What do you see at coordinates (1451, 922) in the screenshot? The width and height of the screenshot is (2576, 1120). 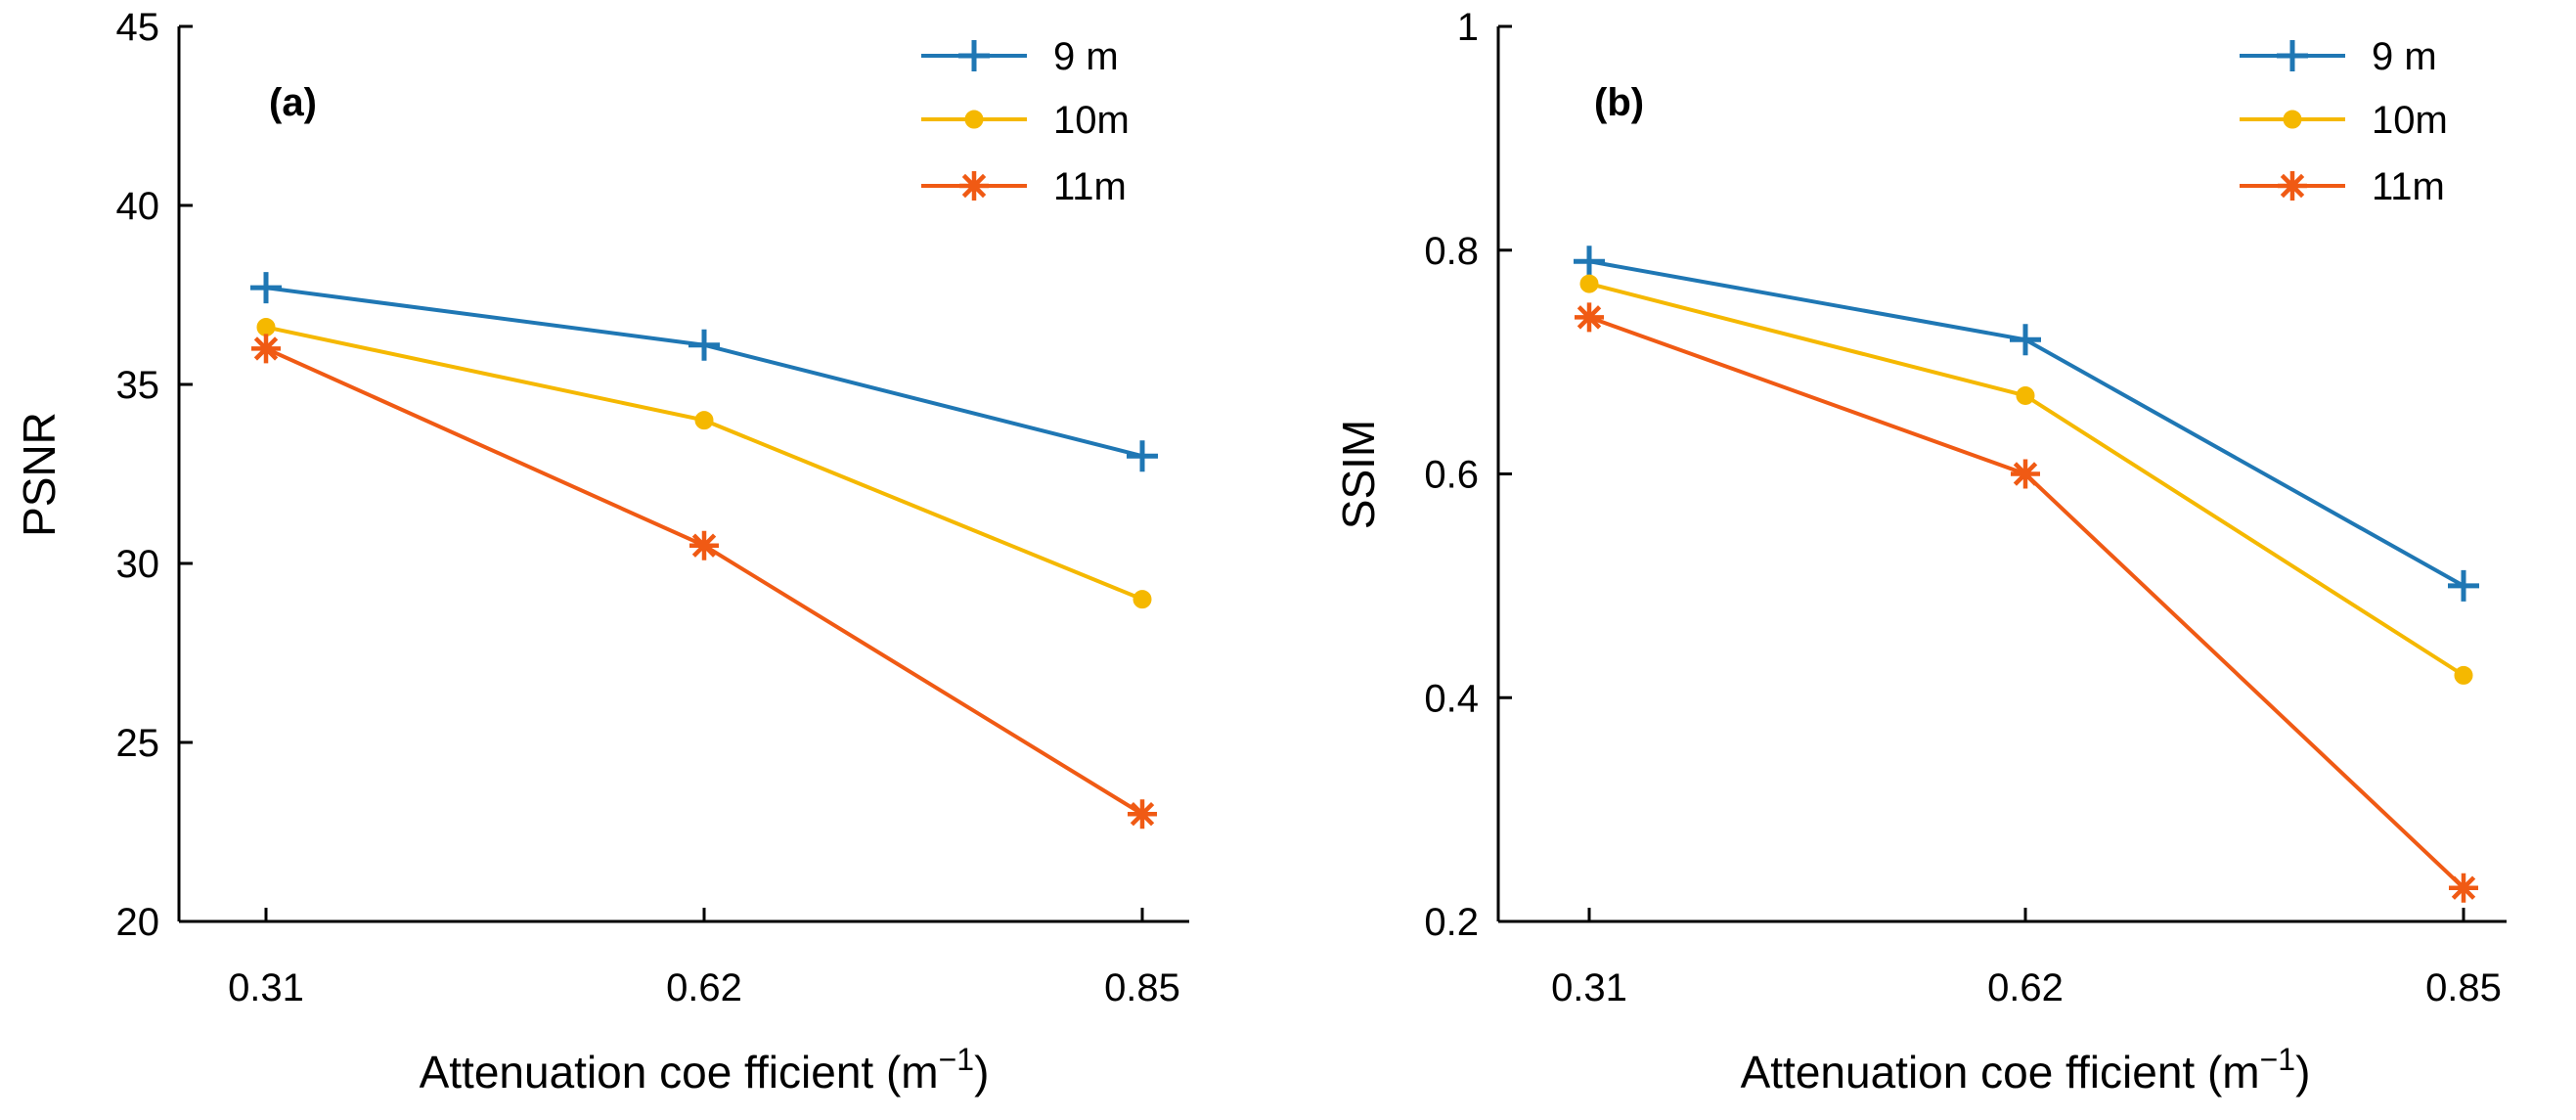 I see `y-tick-label: 0.2` at bounding box center [1451, 922].